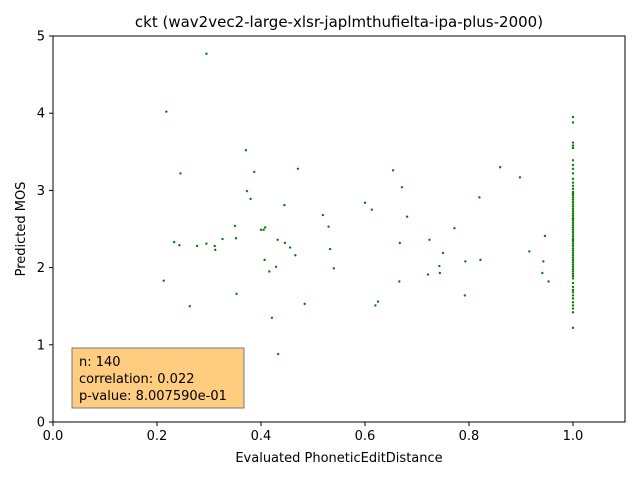 This screenshot has width=640, height=480. I want to click on x-tick-label-4: 0.8, so click(469, 436).